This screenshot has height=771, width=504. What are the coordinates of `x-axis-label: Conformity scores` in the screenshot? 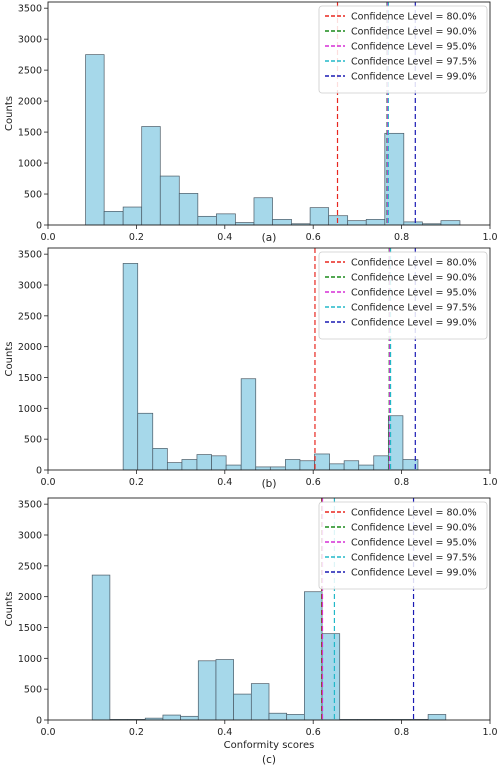 It's located at (269, 745).